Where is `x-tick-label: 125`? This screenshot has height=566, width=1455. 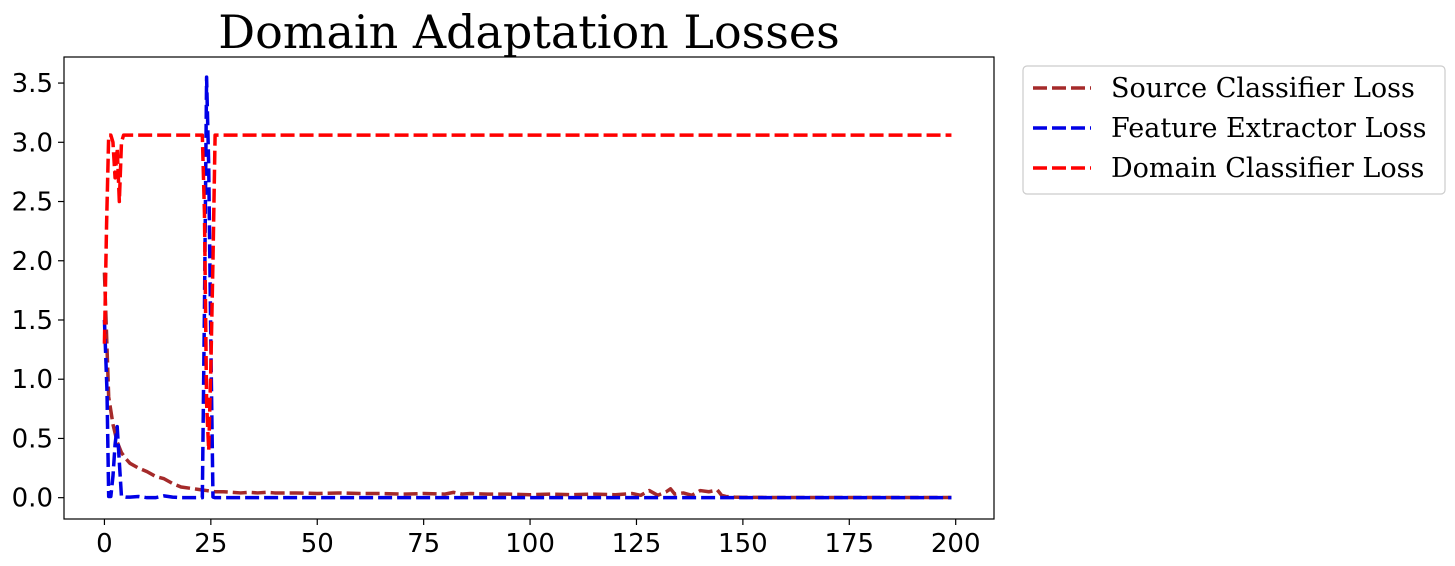 x-tick-label: 125 is located at coordinates (637, 544).